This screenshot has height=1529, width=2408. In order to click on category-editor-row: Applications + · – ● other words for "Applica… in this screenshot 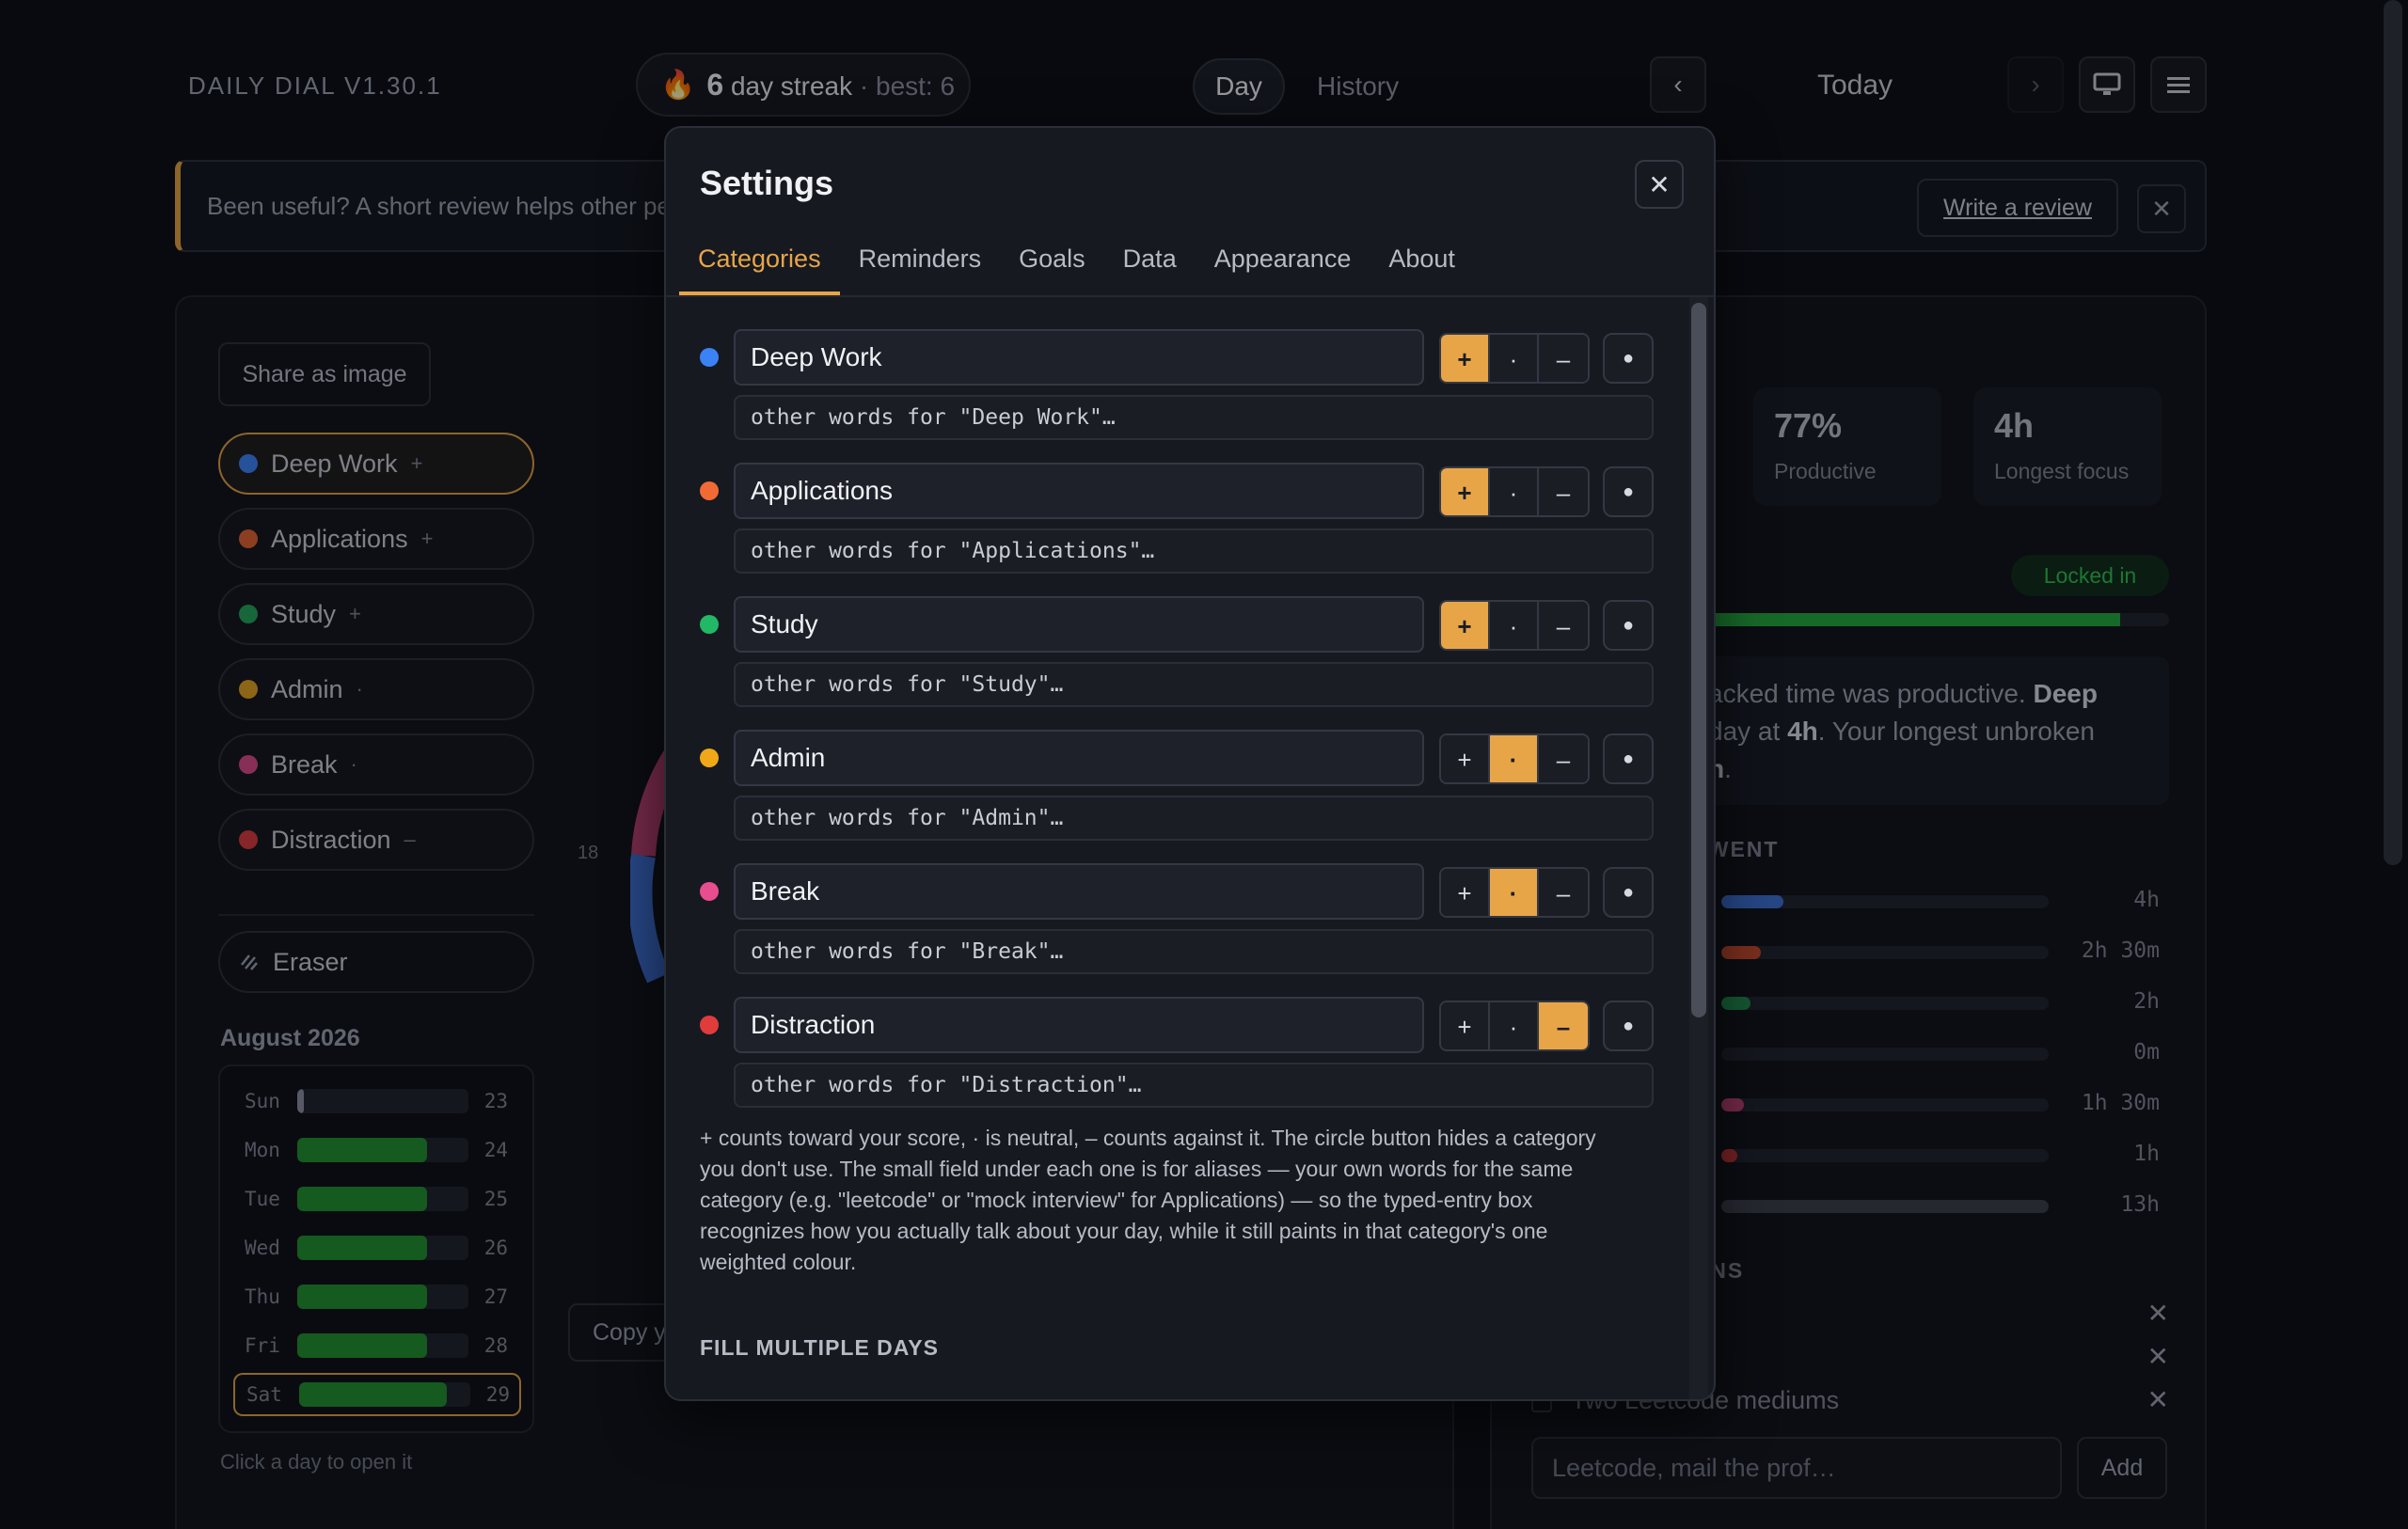, I will do `click(1177, 524)`.